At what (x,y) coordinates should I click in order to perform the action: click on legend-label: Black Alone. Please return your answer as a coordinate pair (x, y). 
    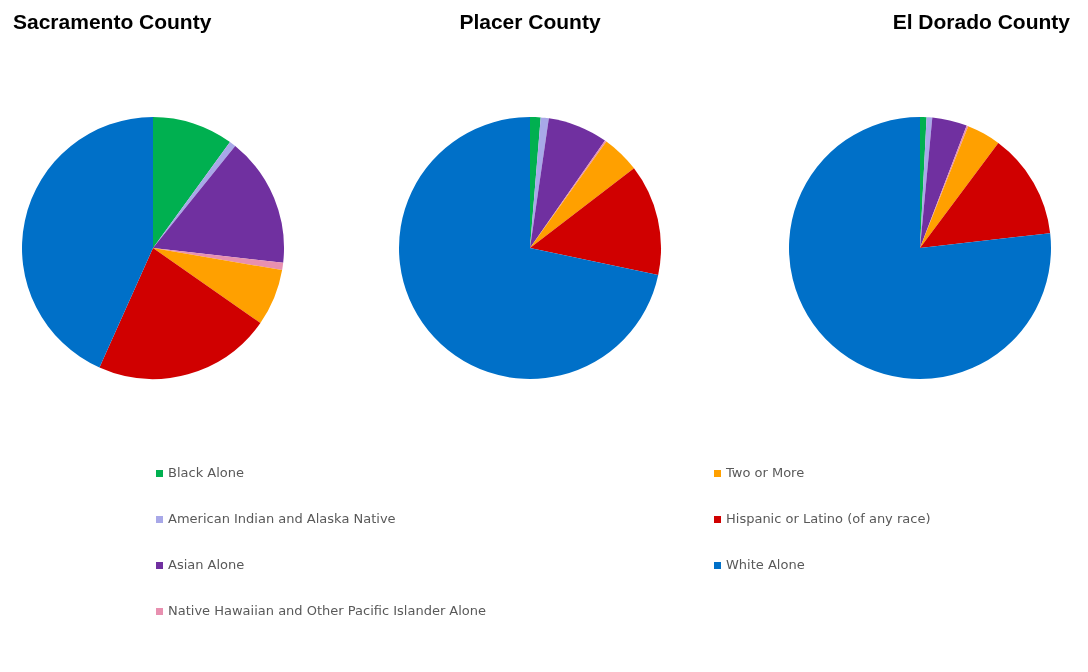
    Looking at the image, I should click on (206, 473).